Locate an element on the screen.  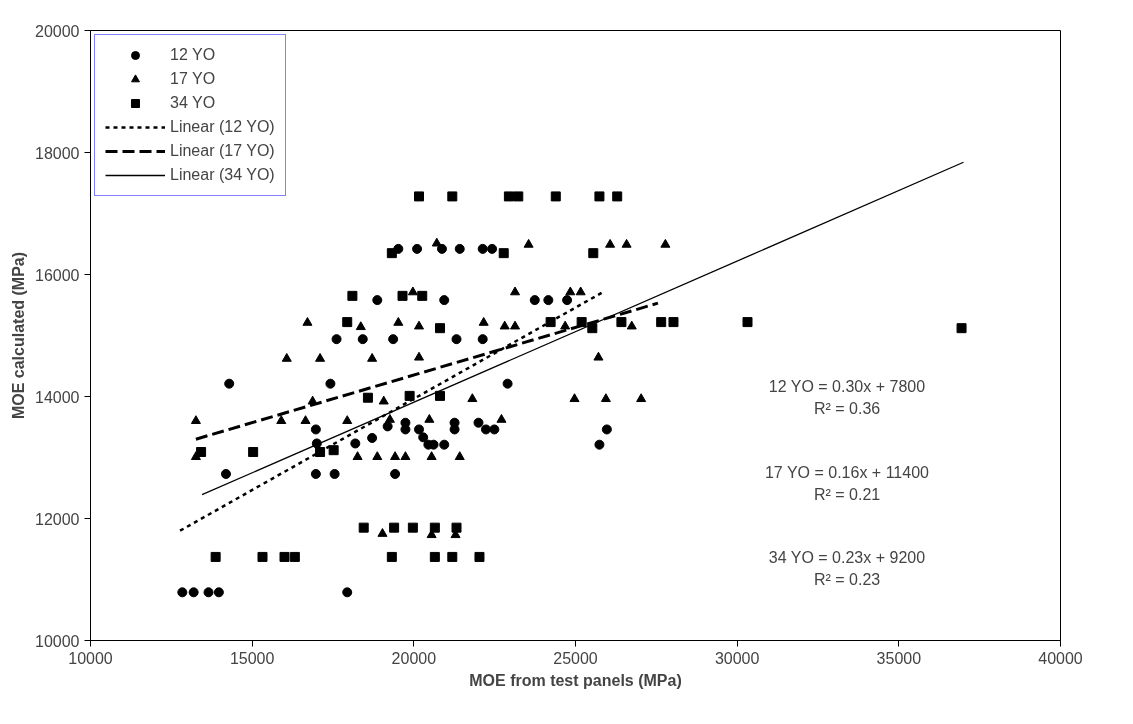
x-tick-label: 20000 is located at coordinates (414, 658).